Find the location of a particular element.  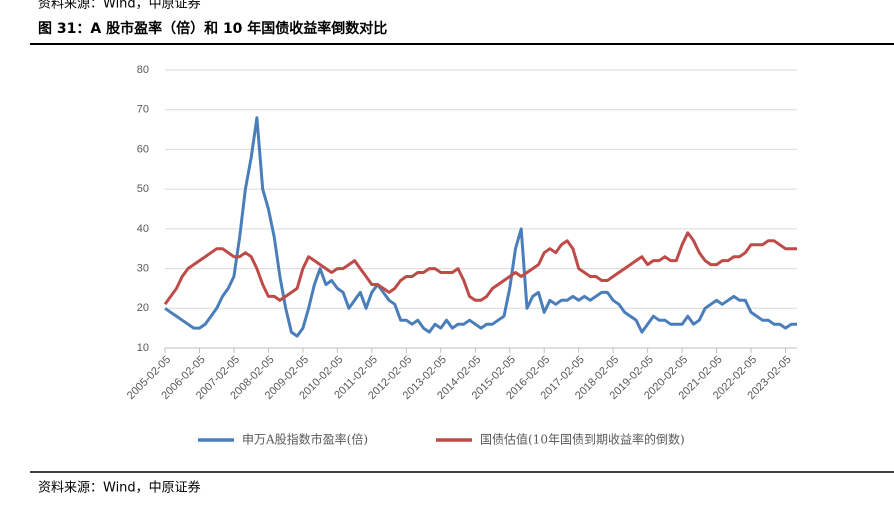

header-note: 资料来源：Wind，中原证券 is located at coordinates (119, 6).